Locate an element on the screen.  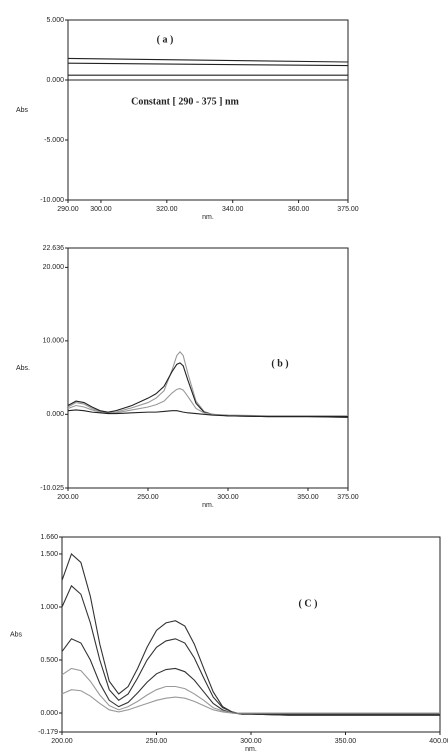
x-tick-label: 290.00 is located at coordinates (68, 209).